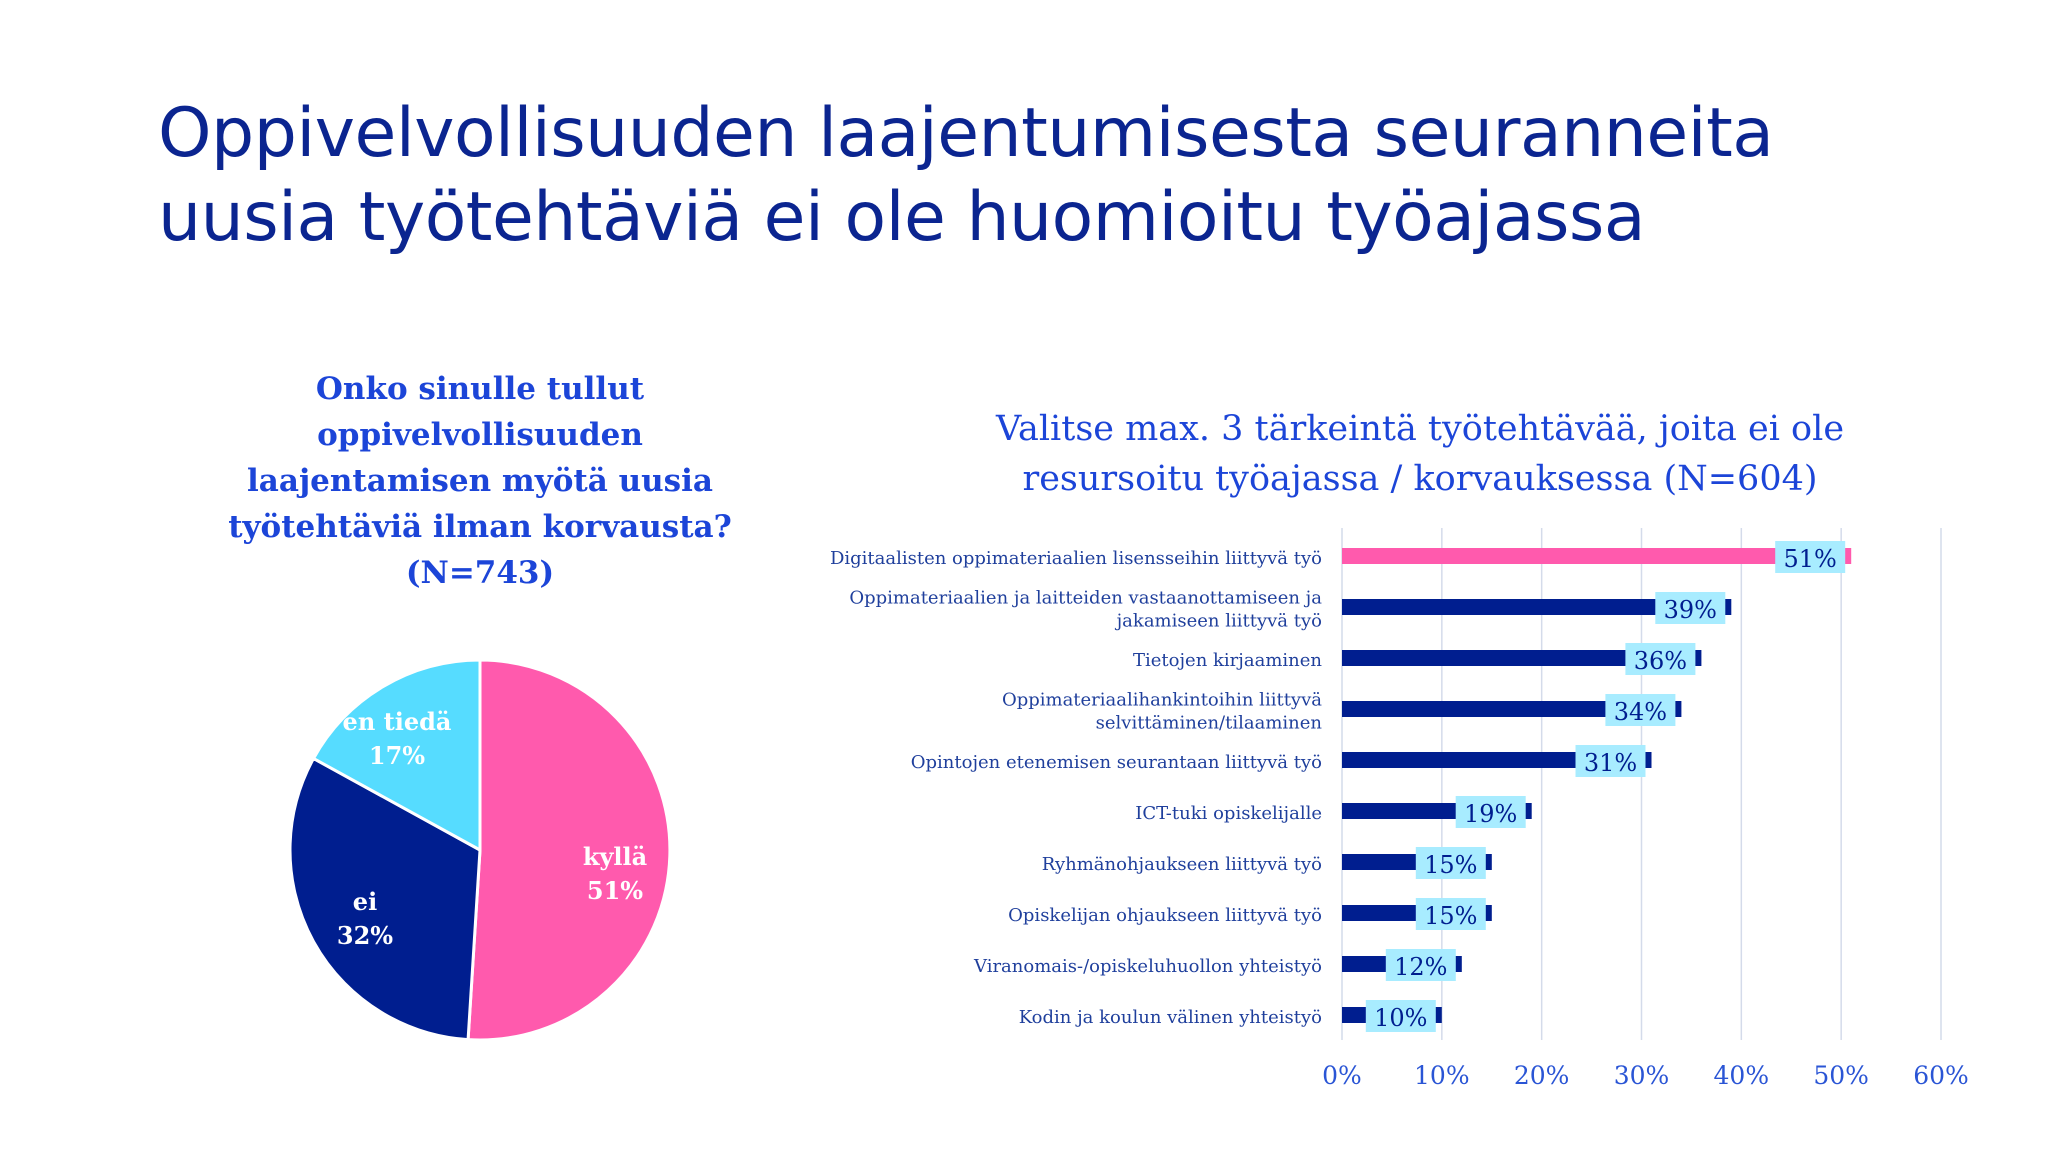  I want to click on value-label: 19%, so click(1490, 814).